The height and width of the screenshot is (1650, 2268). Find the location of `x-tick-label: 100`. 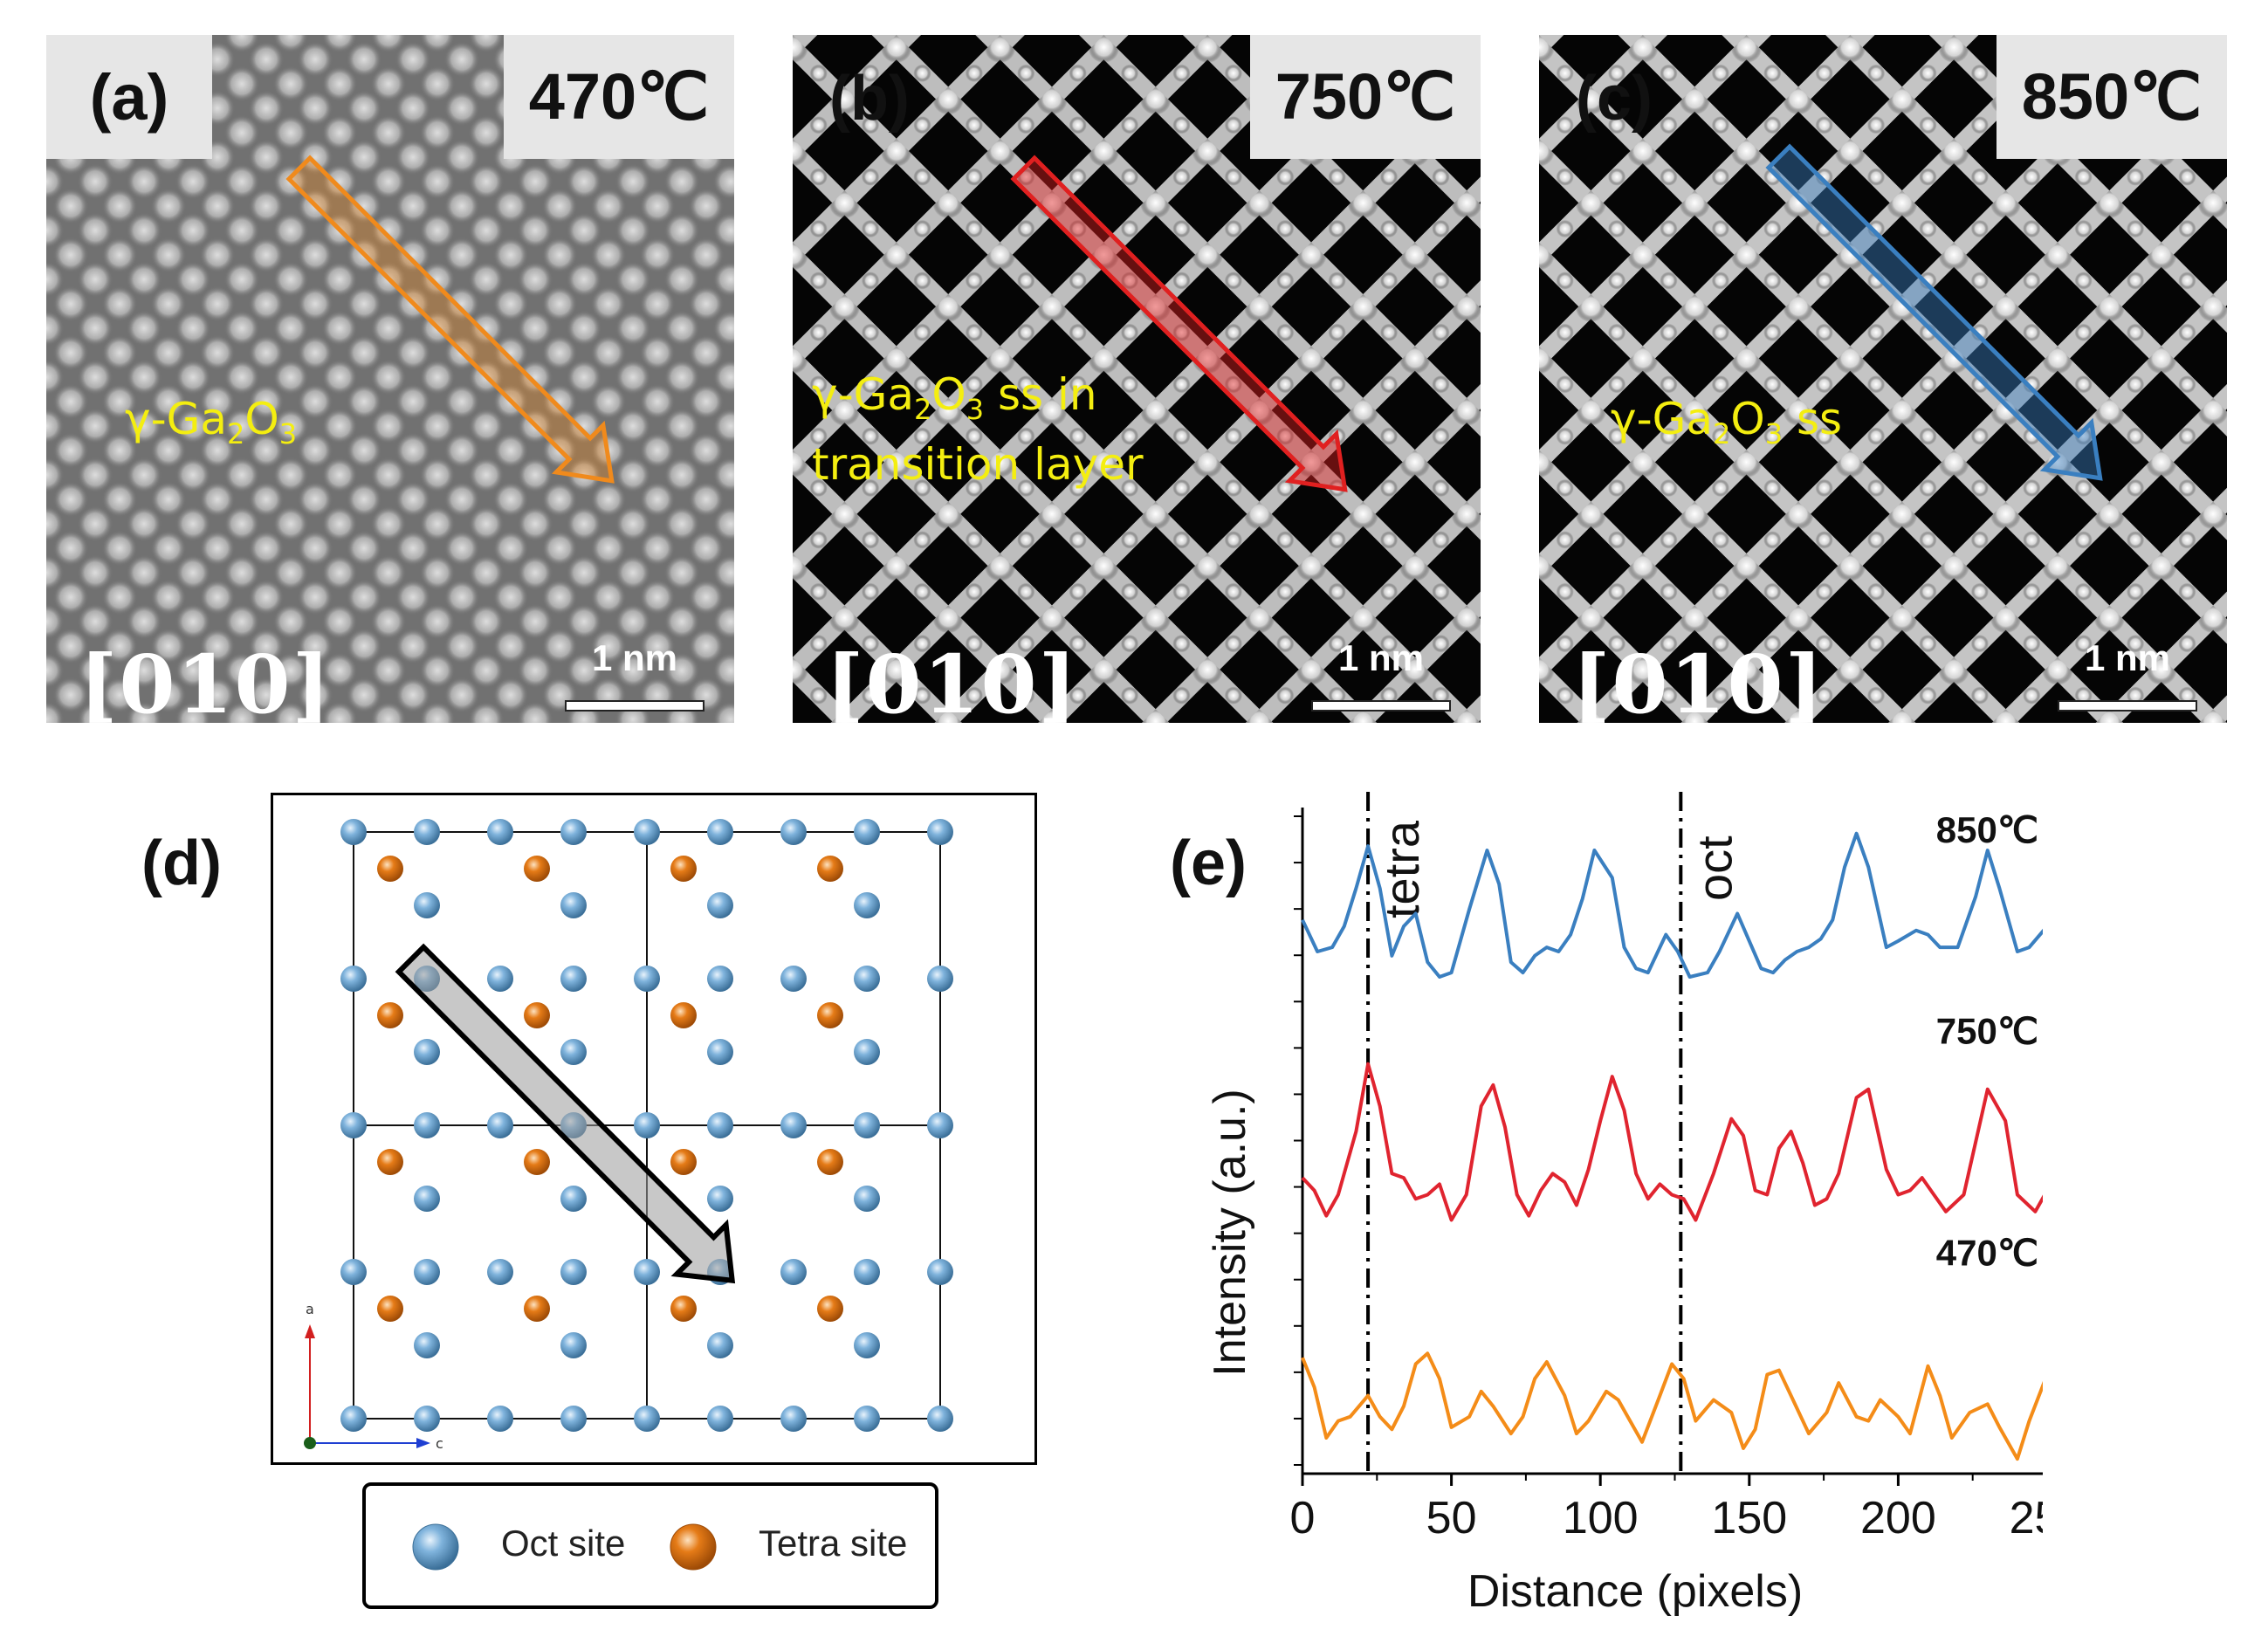

x-tick-label: 100 is located at coordinates (1601, 1518).